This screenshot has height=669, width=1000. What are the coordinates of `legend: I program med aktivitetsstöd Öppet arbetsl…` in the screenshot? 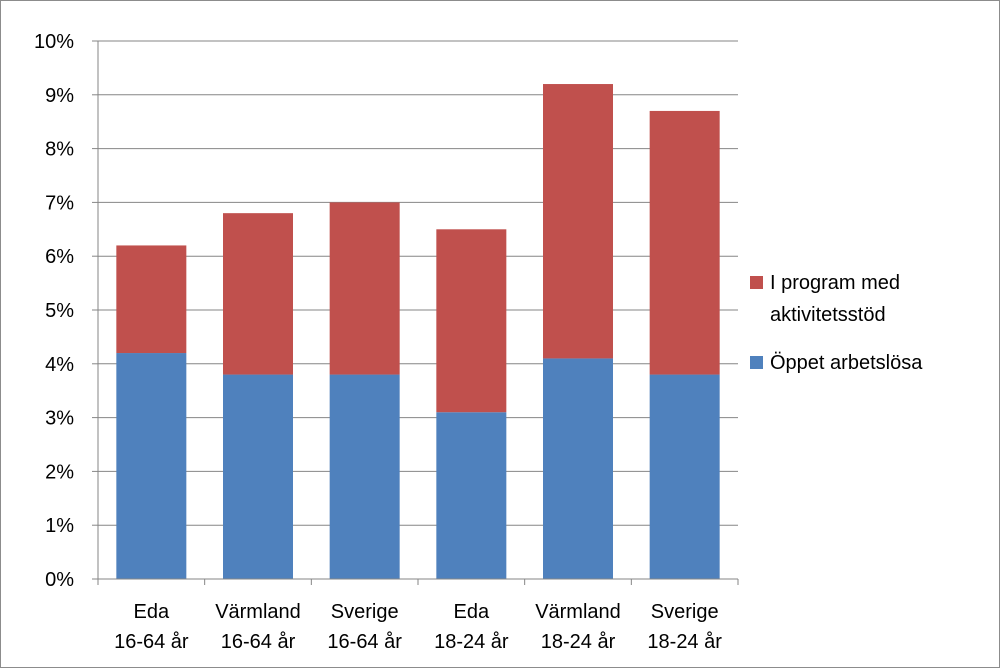 It's located at (836, 323).